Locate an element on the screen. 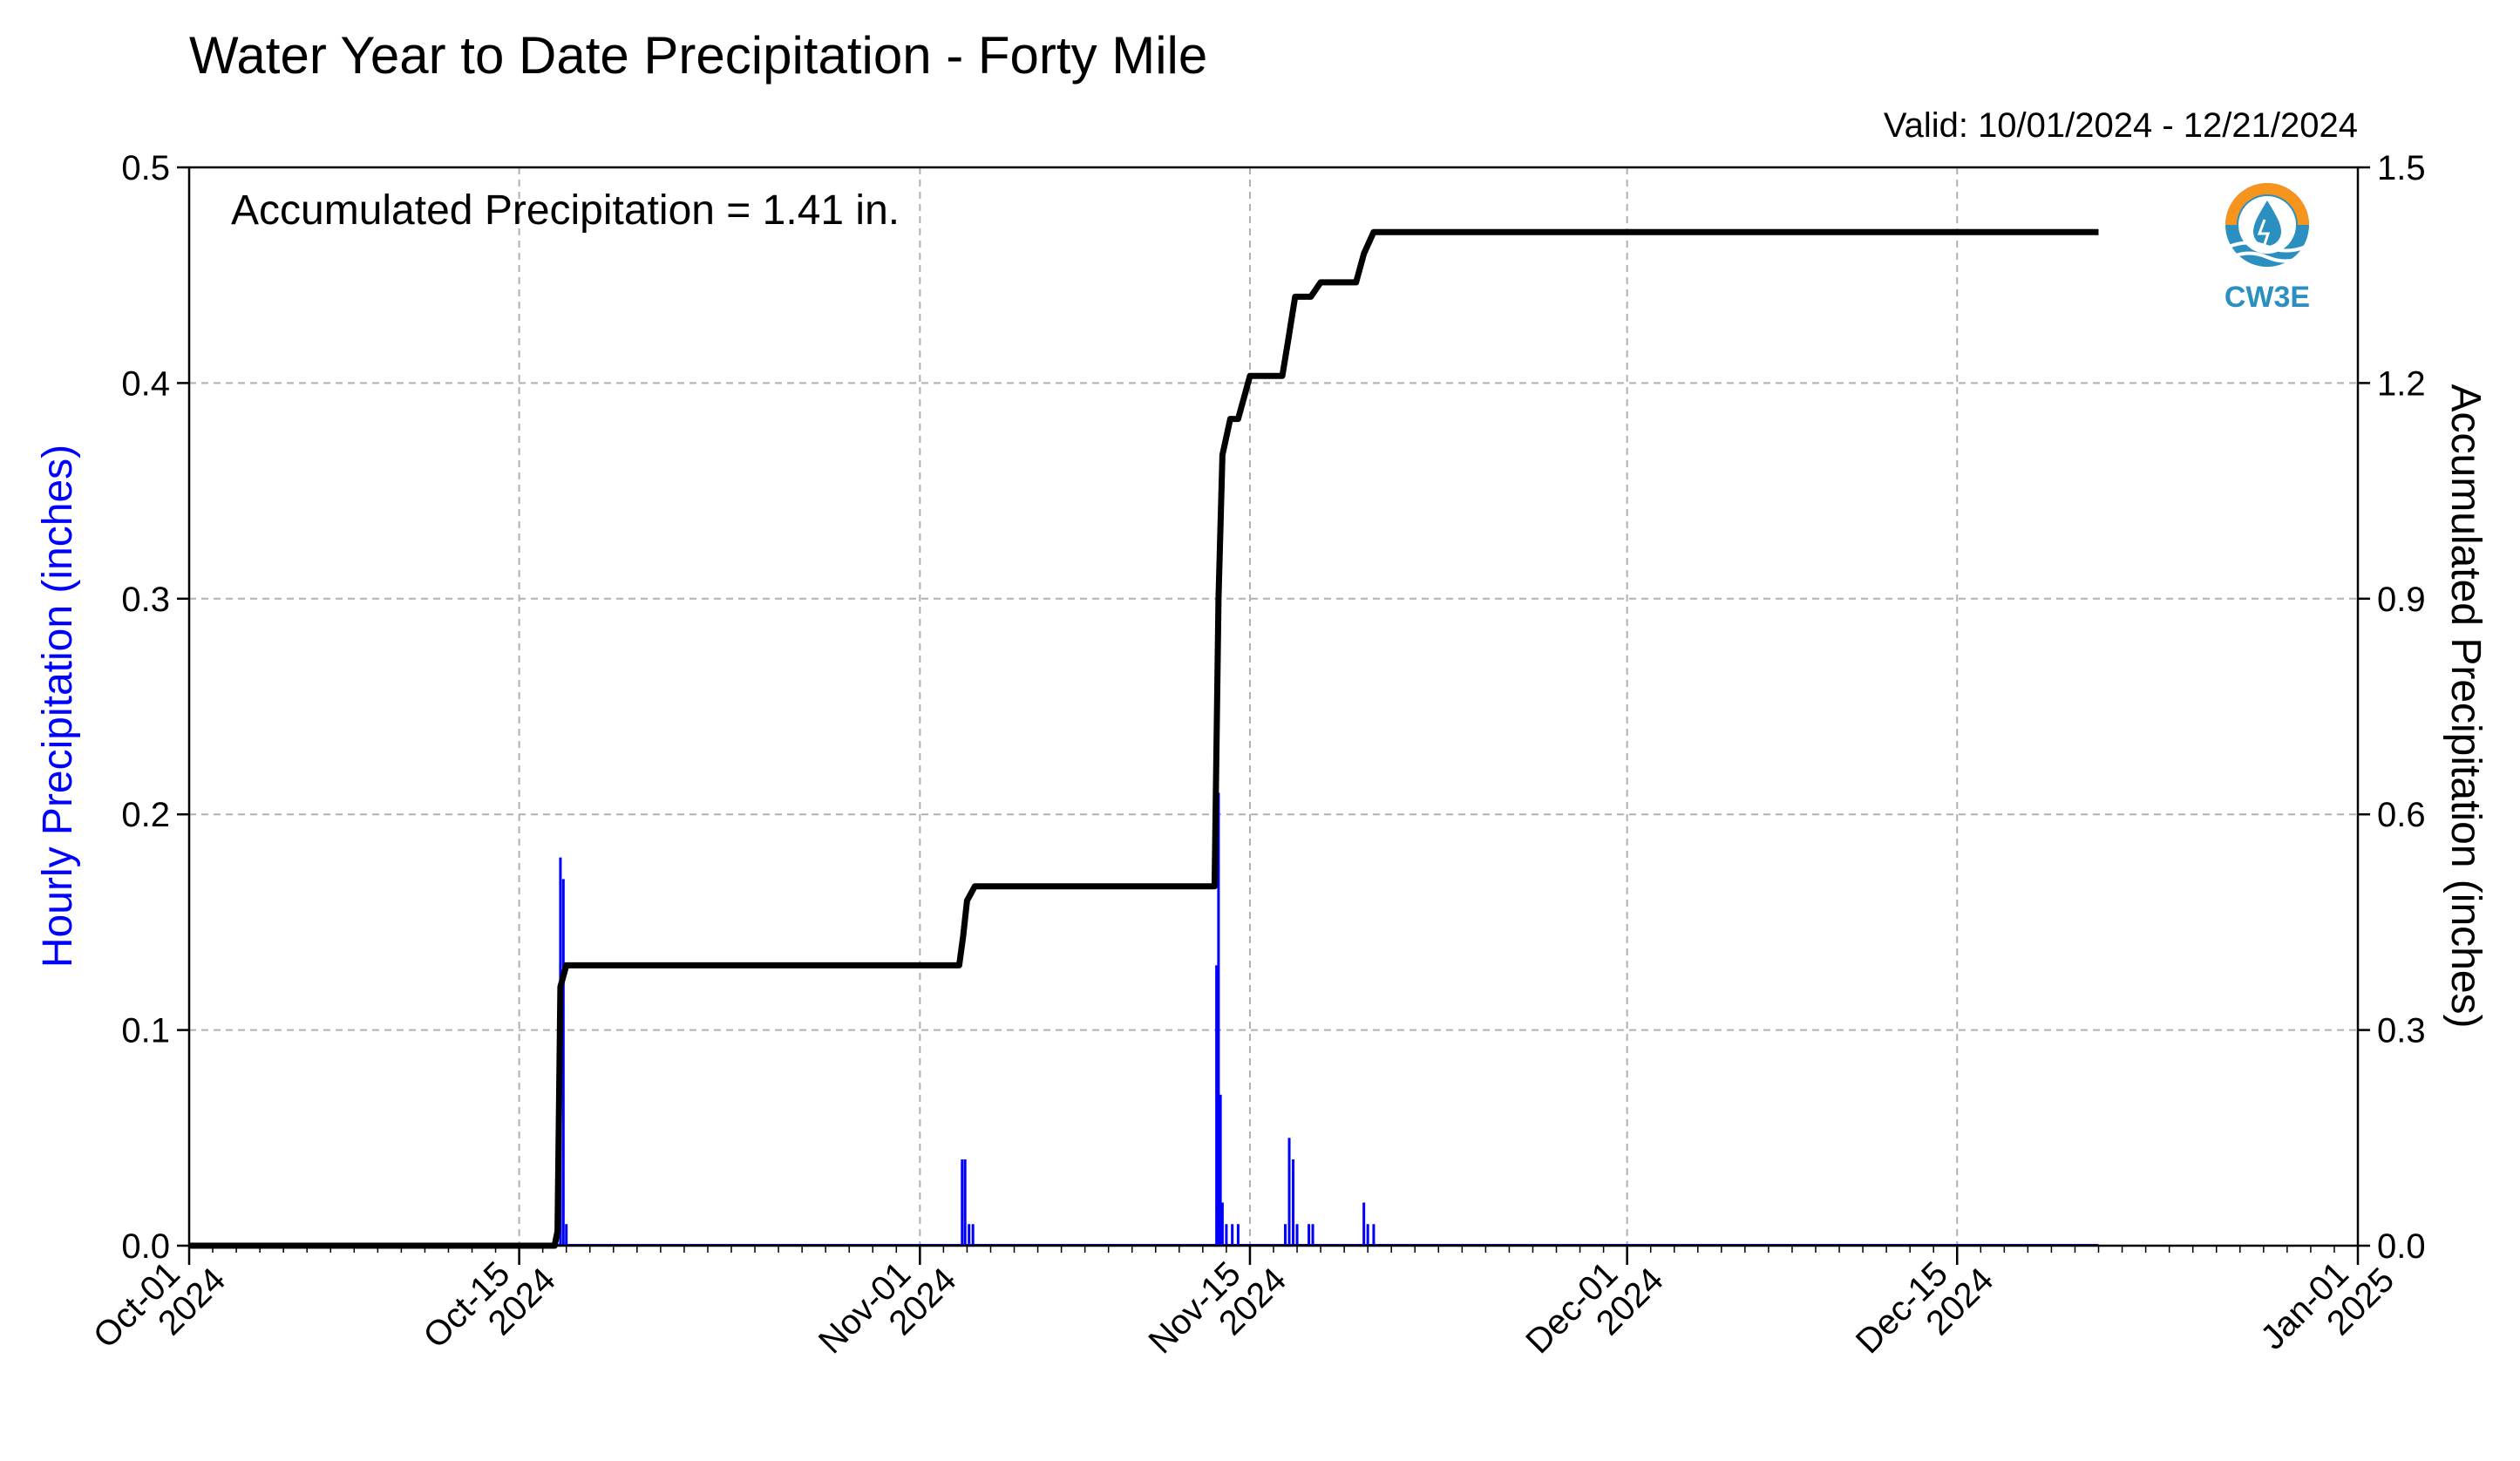 The width and height of the screenshot is (2520, 1461). y-axis-left-label: Hourly Precipitation (inches) is located at coordinates (58, 706).